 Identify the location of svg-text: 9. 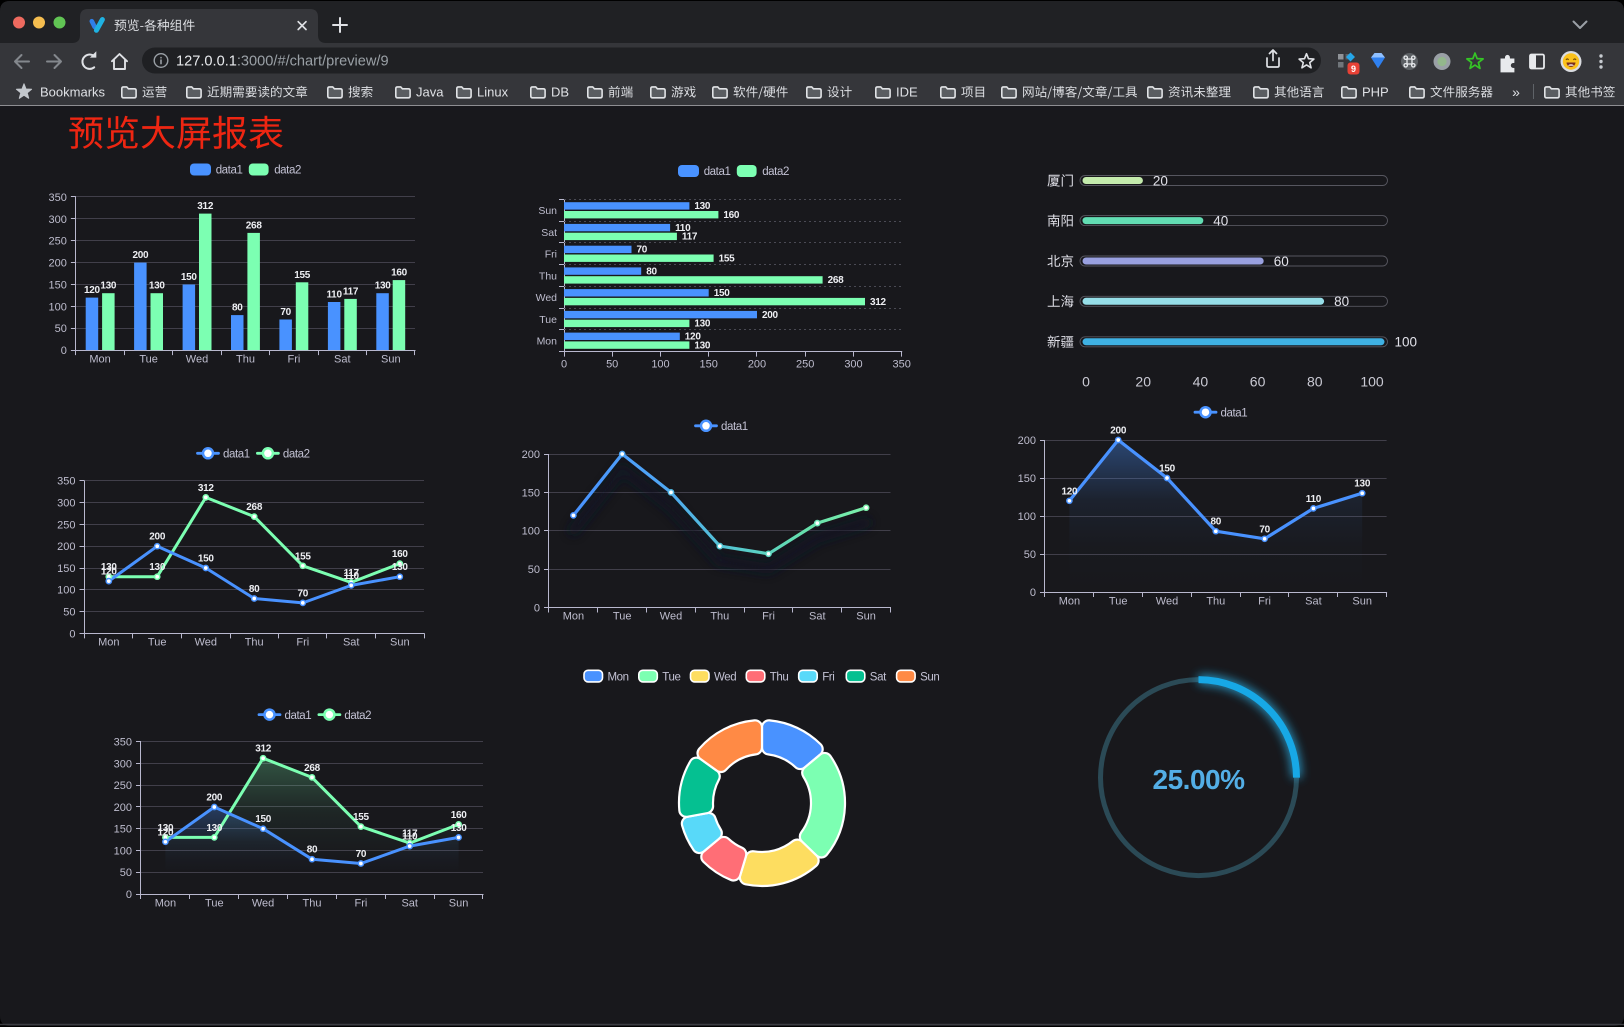
(1353, 69).